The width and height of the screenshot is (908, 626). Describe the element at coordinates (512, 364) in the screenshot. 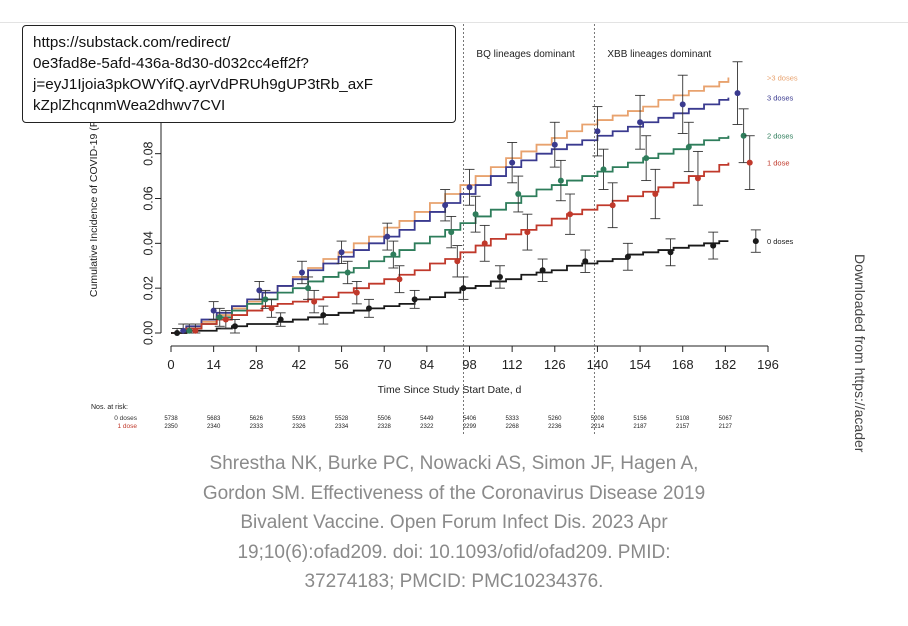

I see `x-tick-label: 112` at that location.